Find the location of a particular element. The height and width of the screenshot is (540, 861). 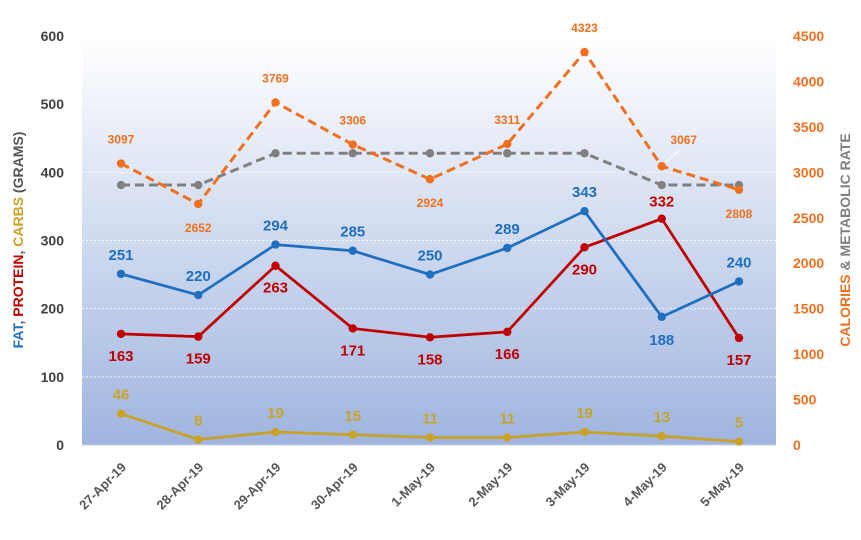

left-axis-title-part: , is located at coordinates (18, 321).